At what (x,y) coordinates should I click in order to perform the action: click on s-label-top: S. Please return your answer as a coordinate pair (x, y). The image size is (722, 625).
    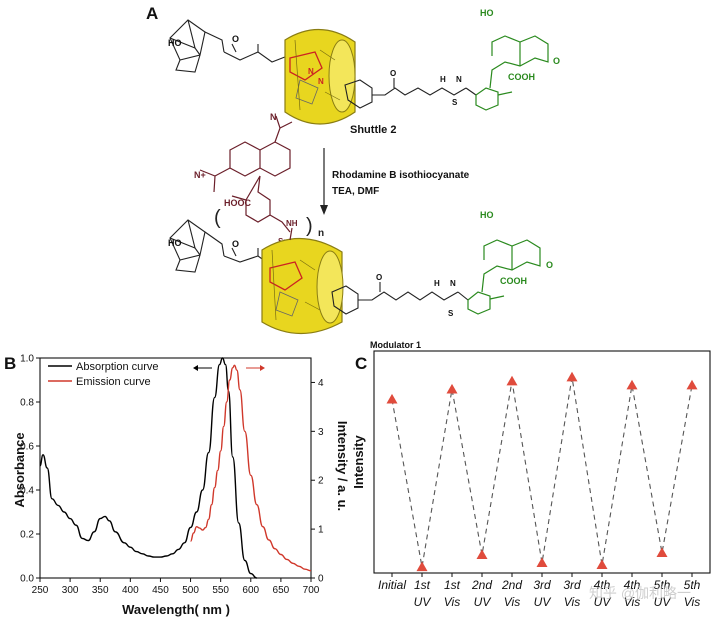
    Looking at the image, I should click on (455, 102).